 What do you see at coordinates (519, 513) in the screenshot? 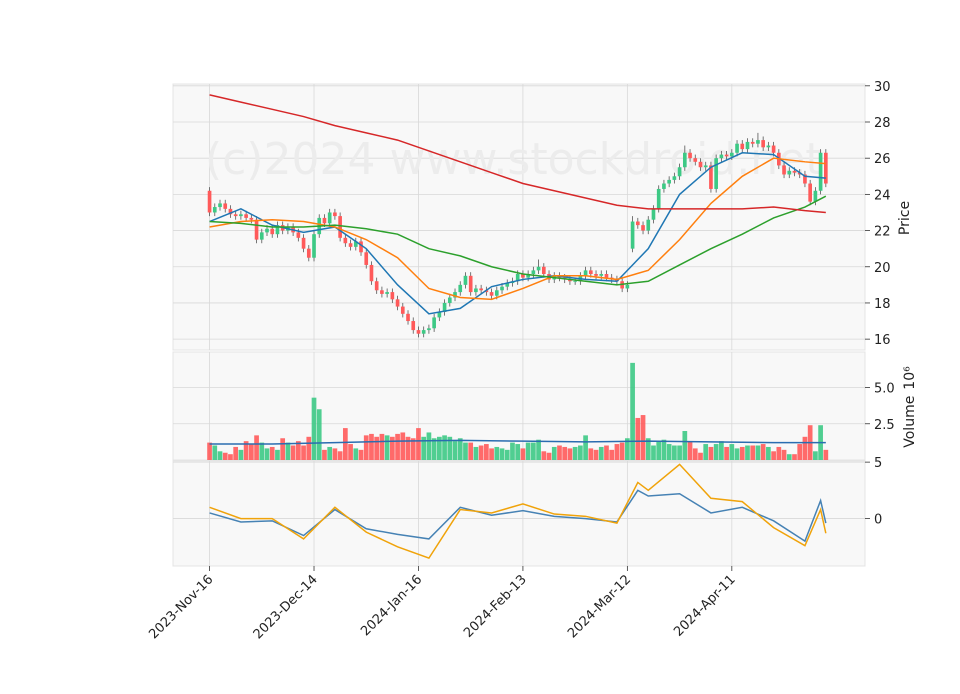
I see `indicator-panel` at bounding box center [519, 513].